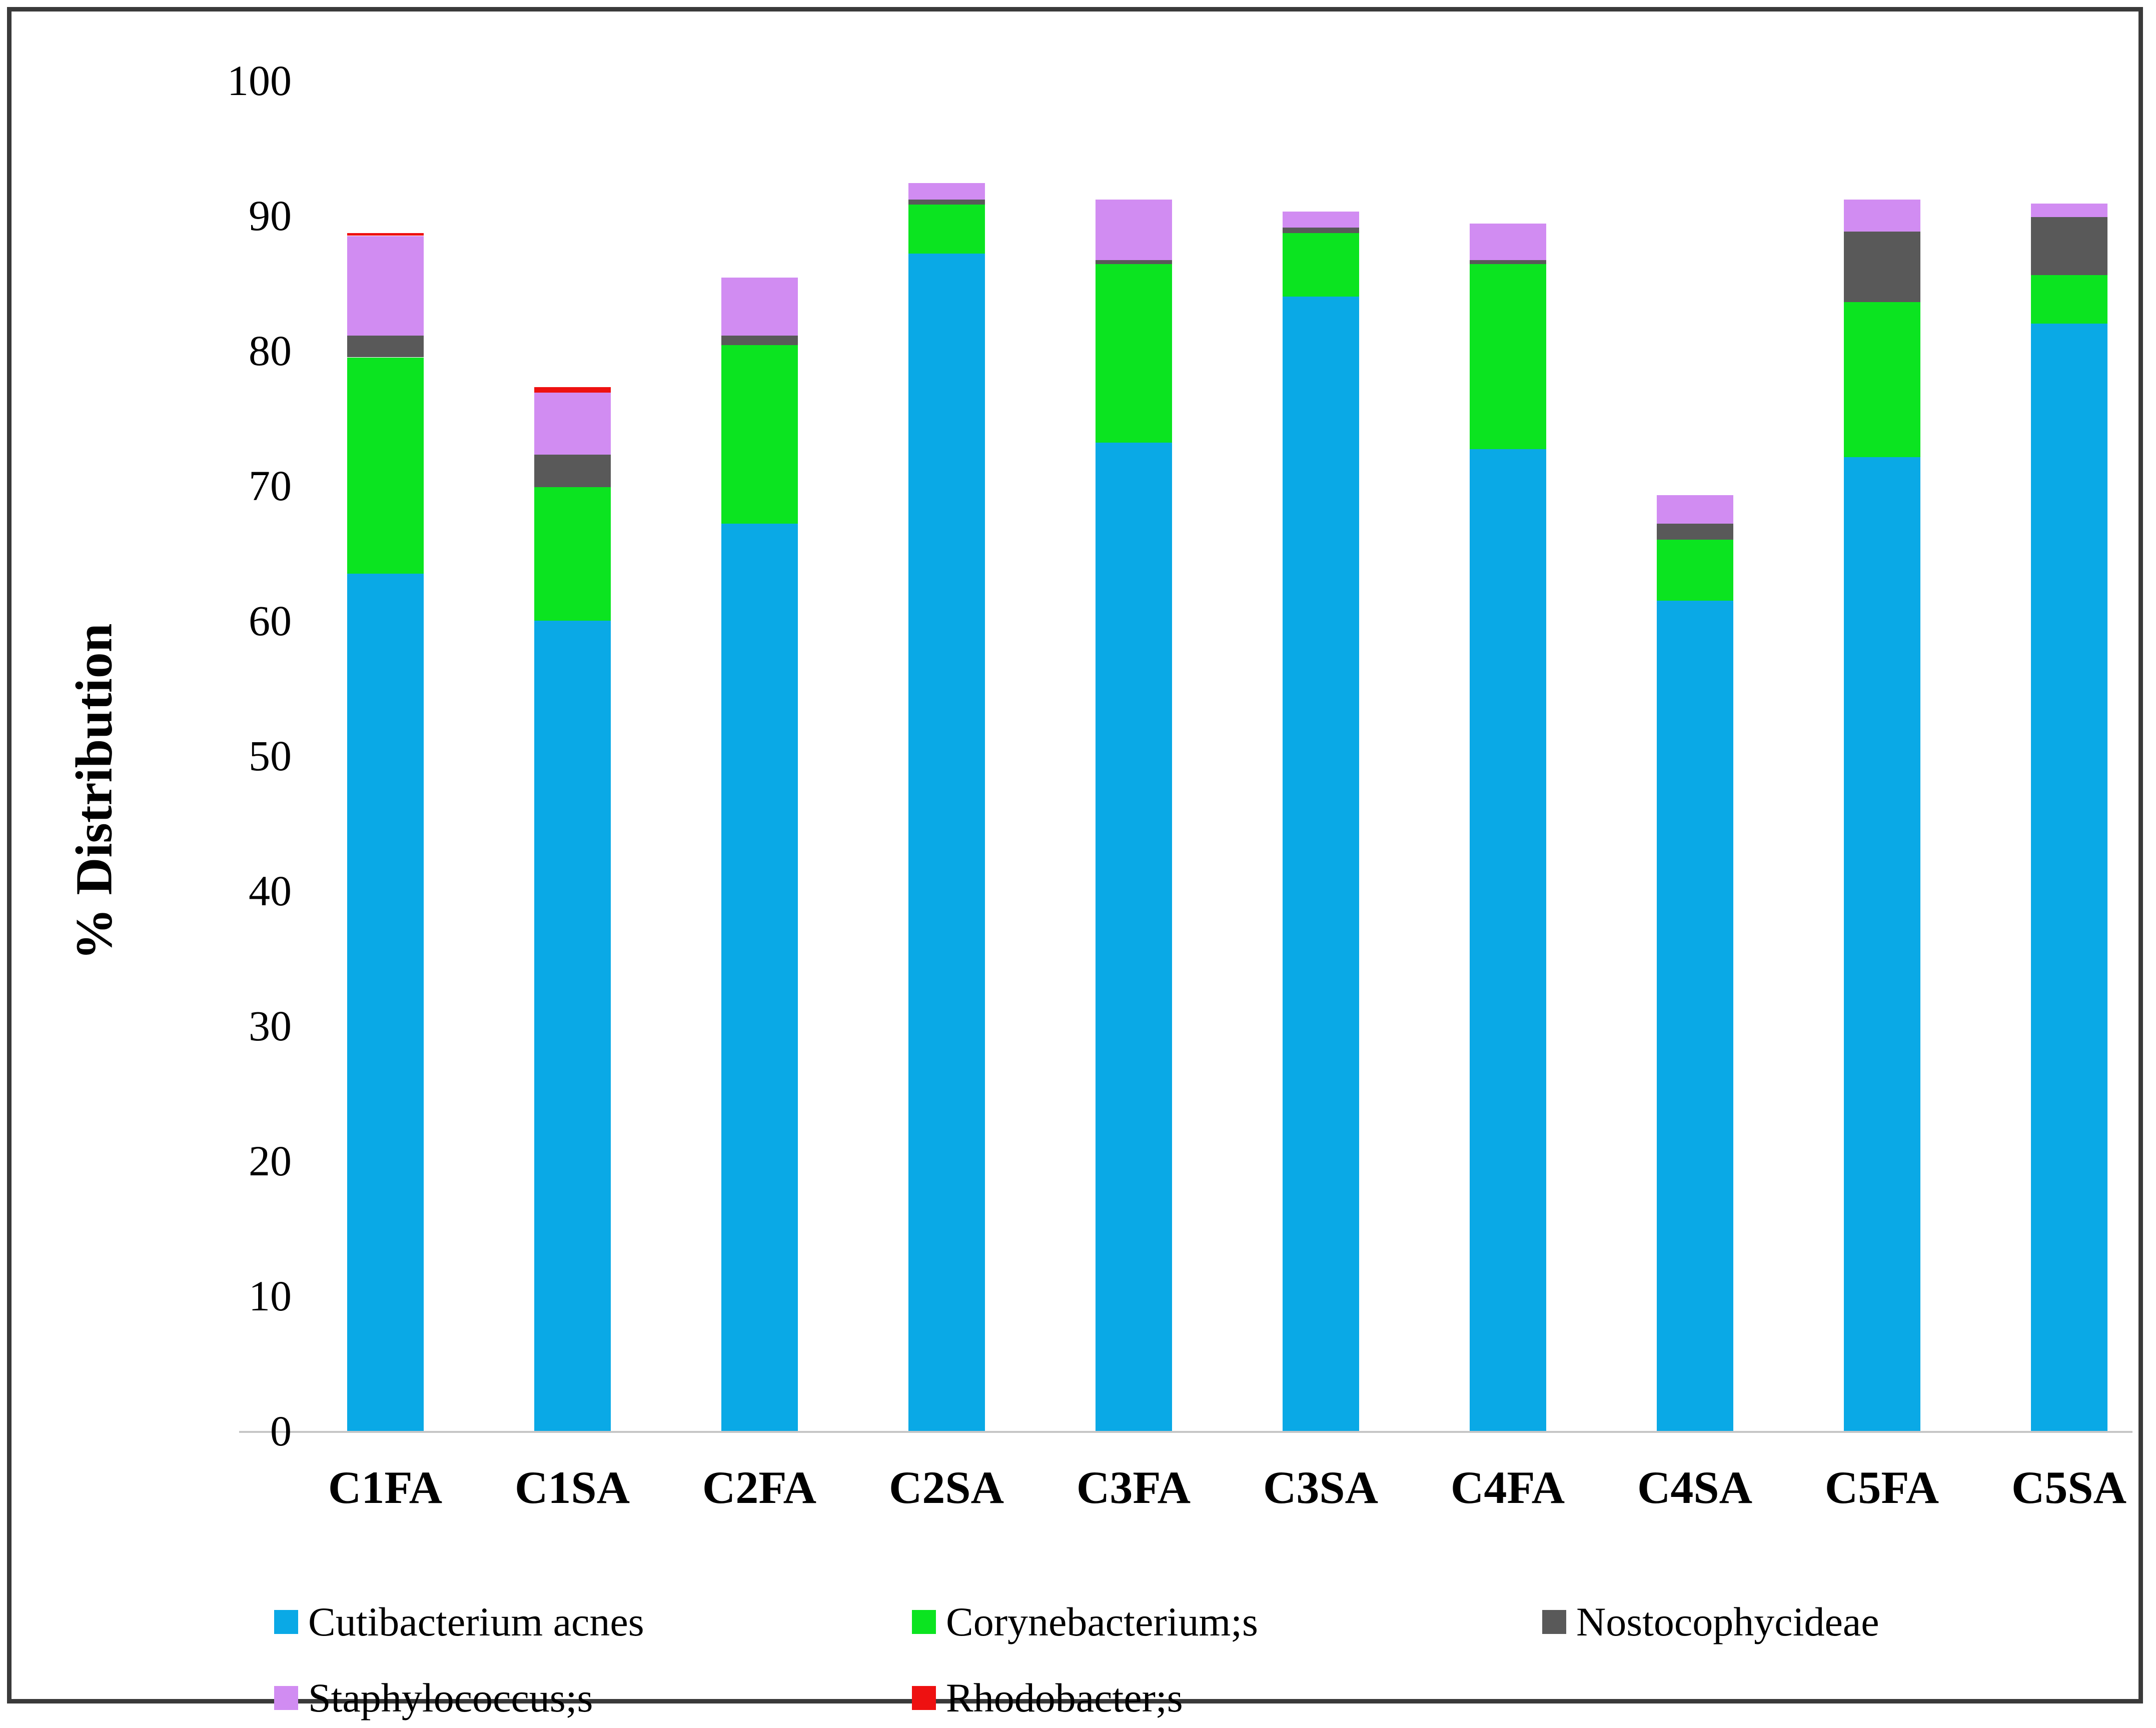 This screenshot has width=2156, height=1728. I want to click on x-axis-category-label: C3SA, so click(1321, 1488).